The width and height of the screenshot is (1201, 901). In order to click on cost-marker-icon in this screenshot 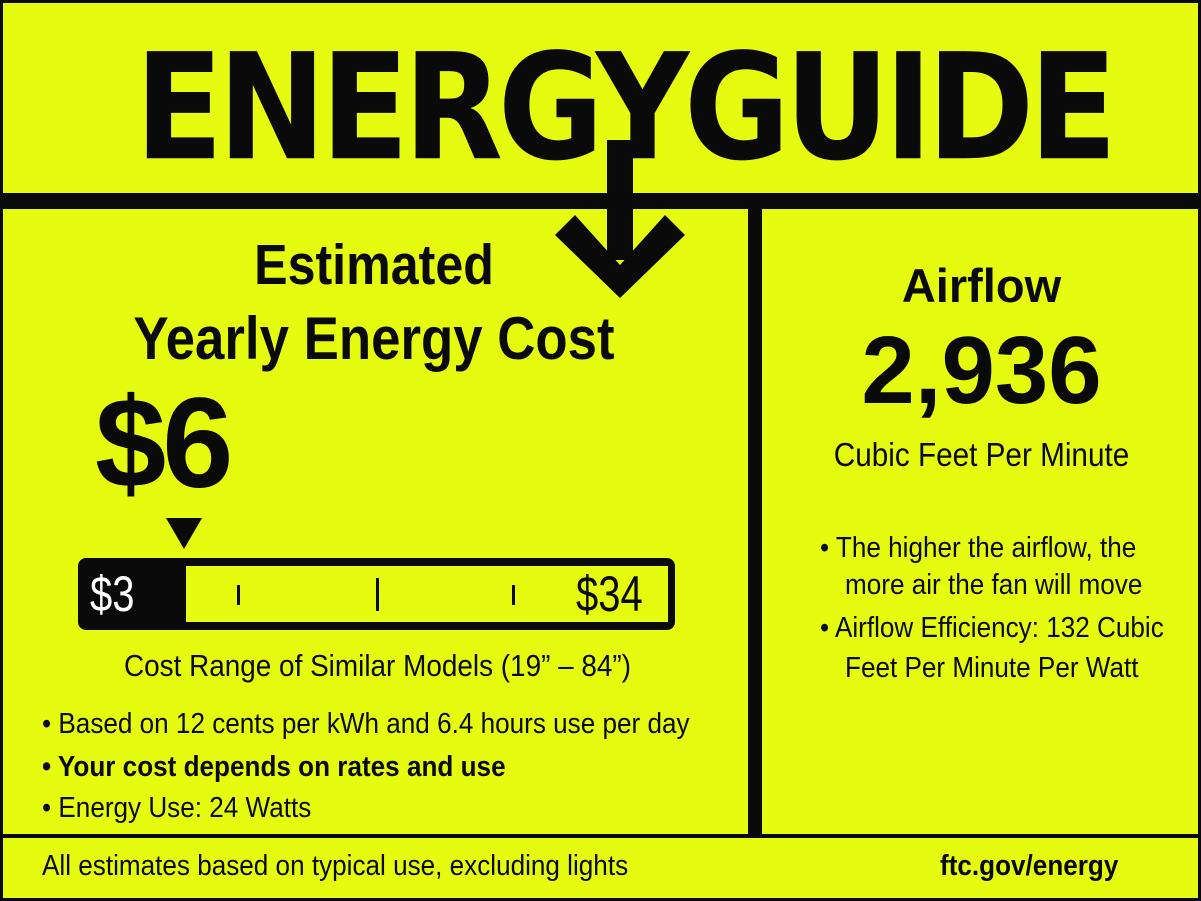, I will do `click(184, 533)`.